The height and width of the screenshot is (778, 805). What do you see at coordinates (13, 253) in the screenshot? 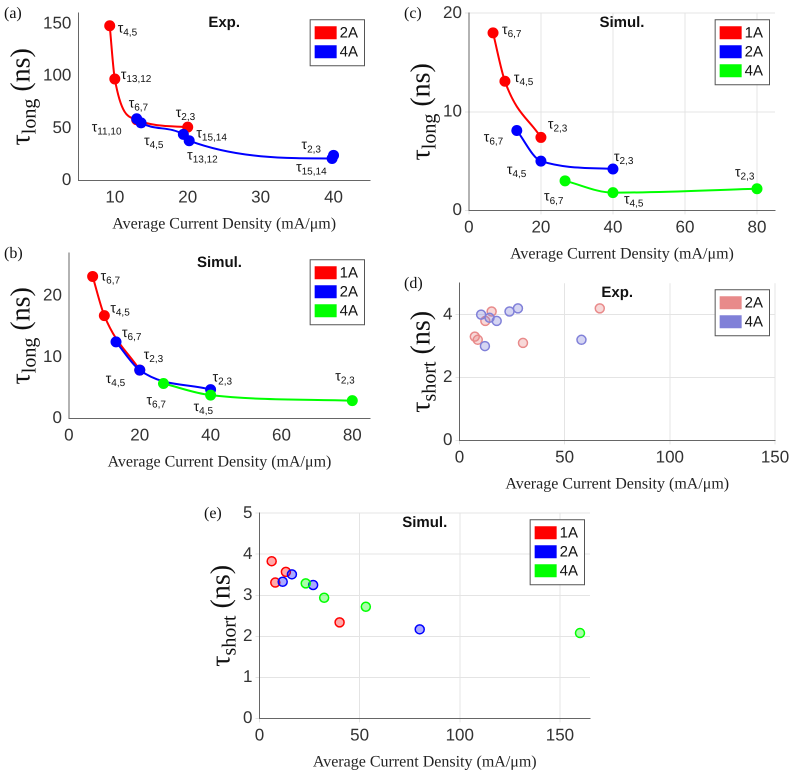
I see `text: (b)` at bounding box center [13, 253].